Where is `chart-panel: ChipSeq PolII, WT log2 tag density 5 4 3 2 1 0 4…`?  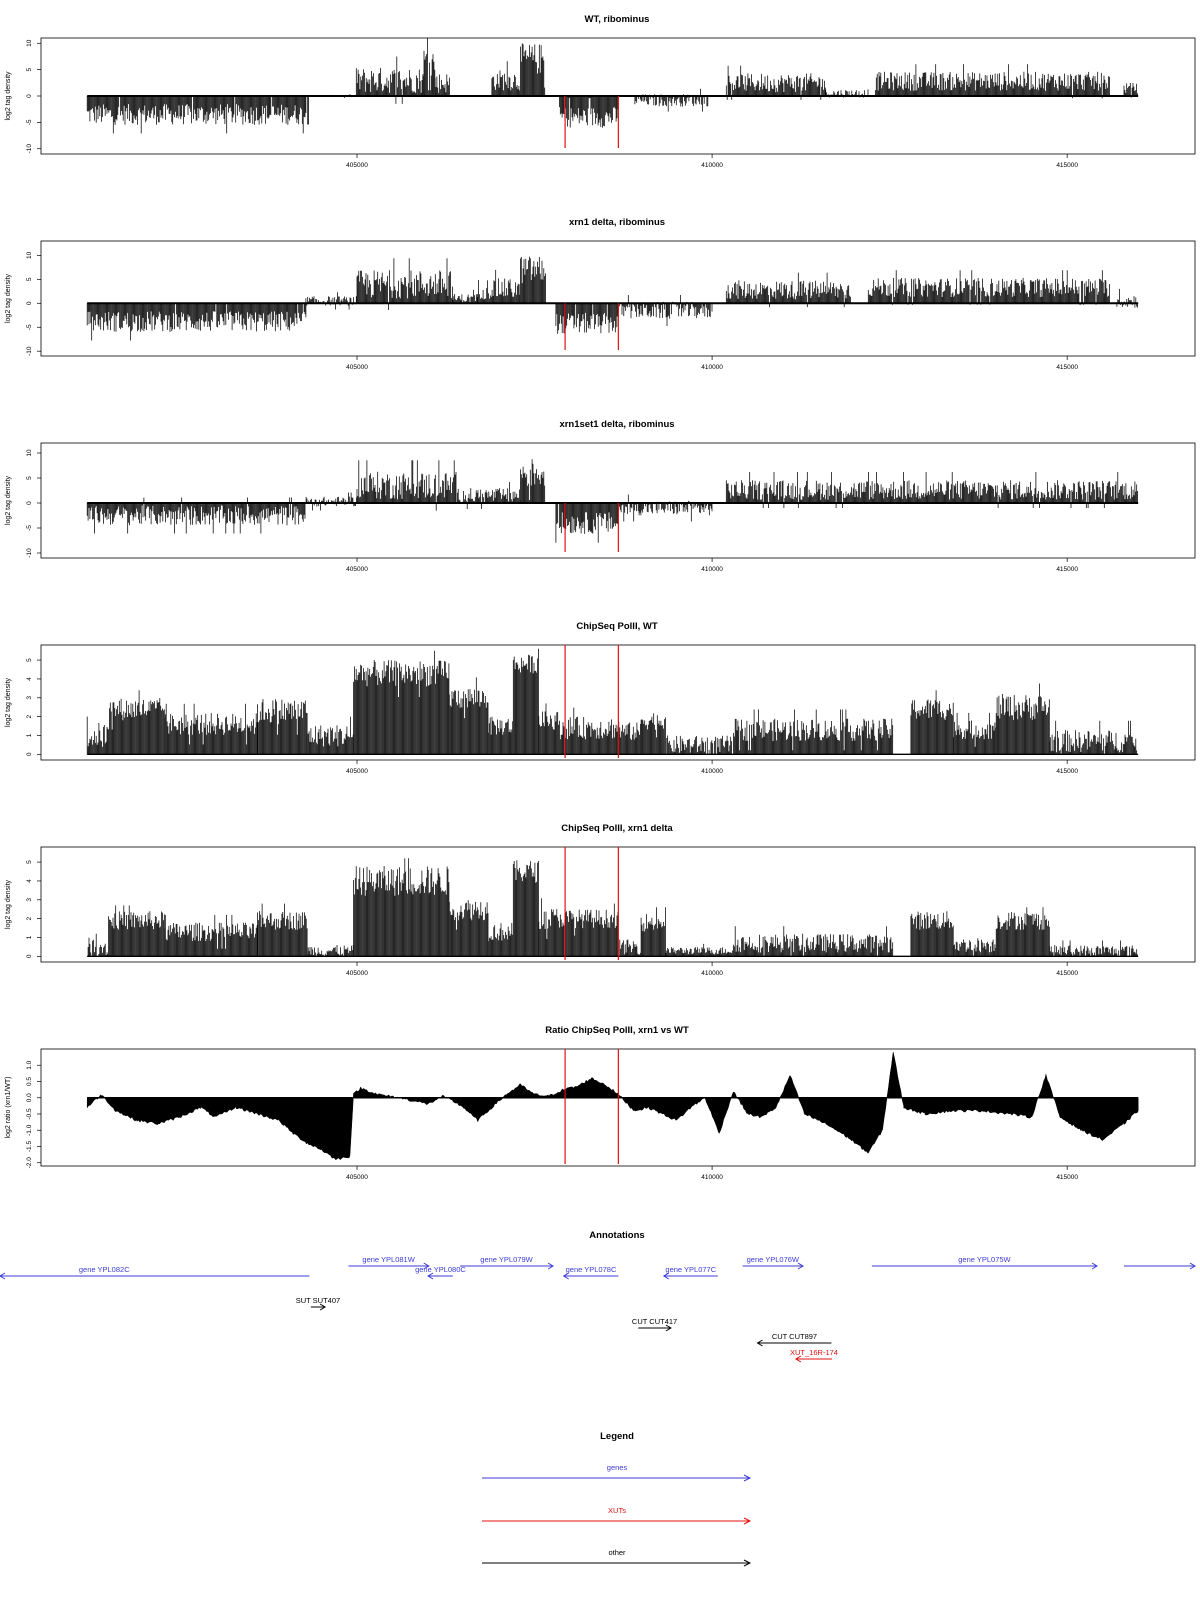
chart-panel: ChipSeq PolII, WT log2 tag density 5 4 3 2 1 0 4… is located at coordinates (600, 698).